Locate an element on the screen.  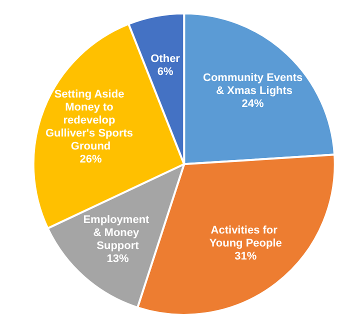
slice-label: Community Events & Xmas Lights is located at coordinates (253, 84).